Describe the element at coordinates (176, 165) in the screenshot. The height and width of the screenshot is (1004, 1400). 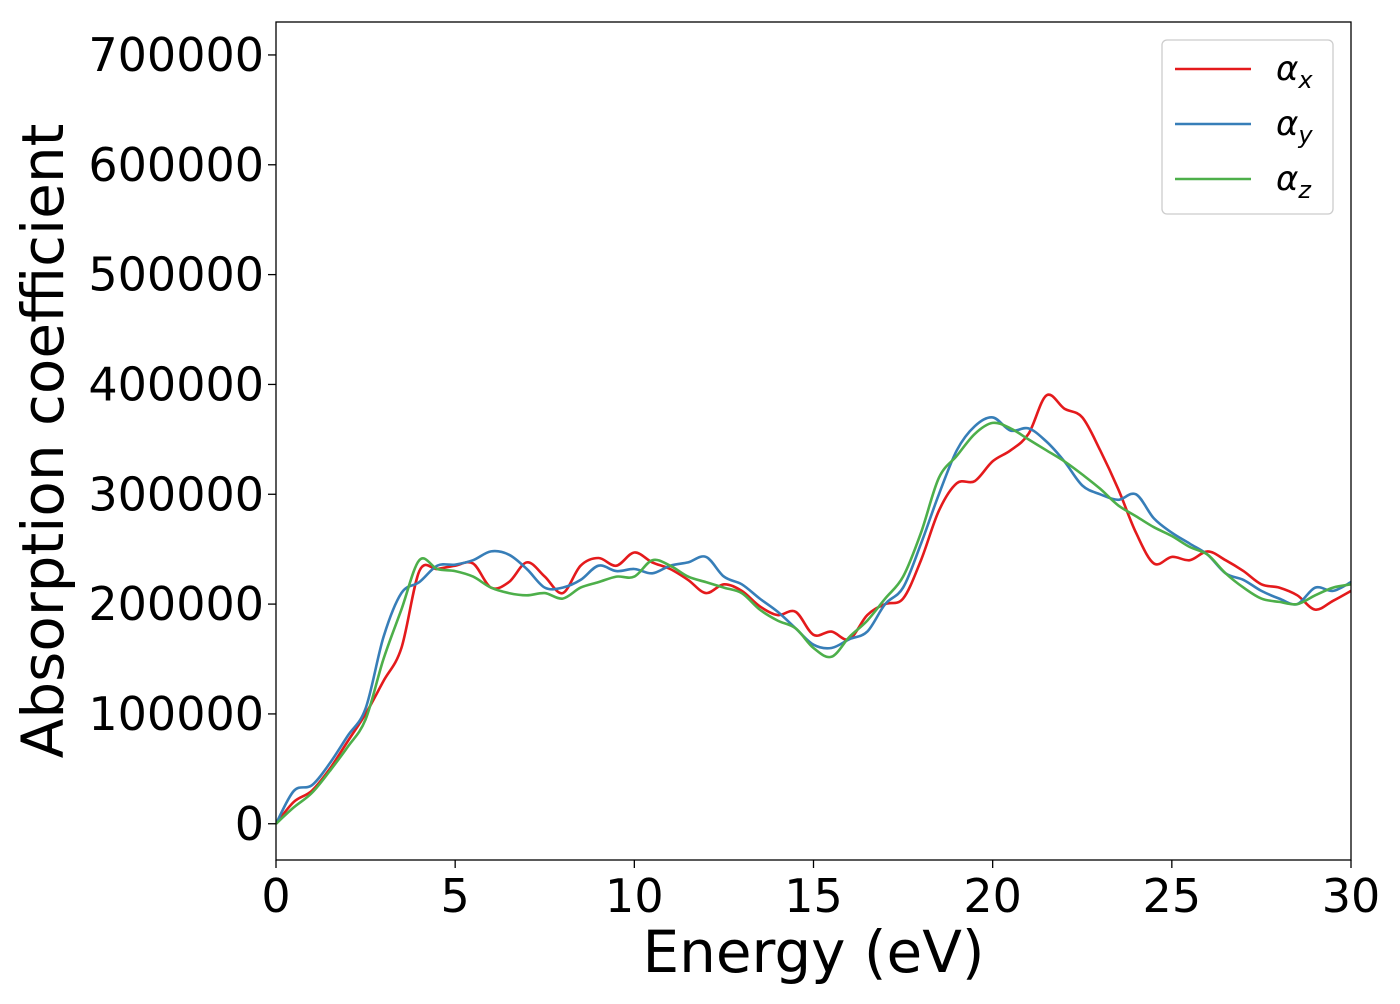
I see `y-tick-label: 600000` at that location.